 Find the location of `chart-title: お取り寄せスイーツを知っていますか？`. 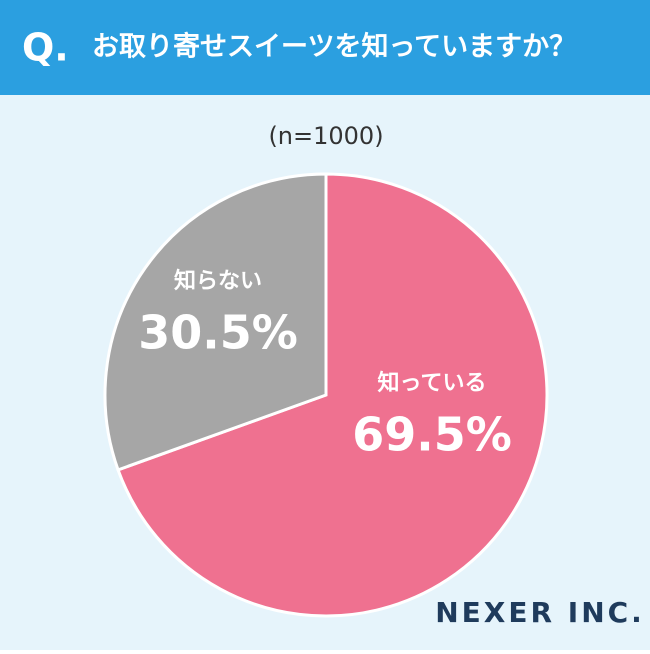

chart-title: お取り寄せスイーツを知っていますか？ is located at coordinates (334, 47).